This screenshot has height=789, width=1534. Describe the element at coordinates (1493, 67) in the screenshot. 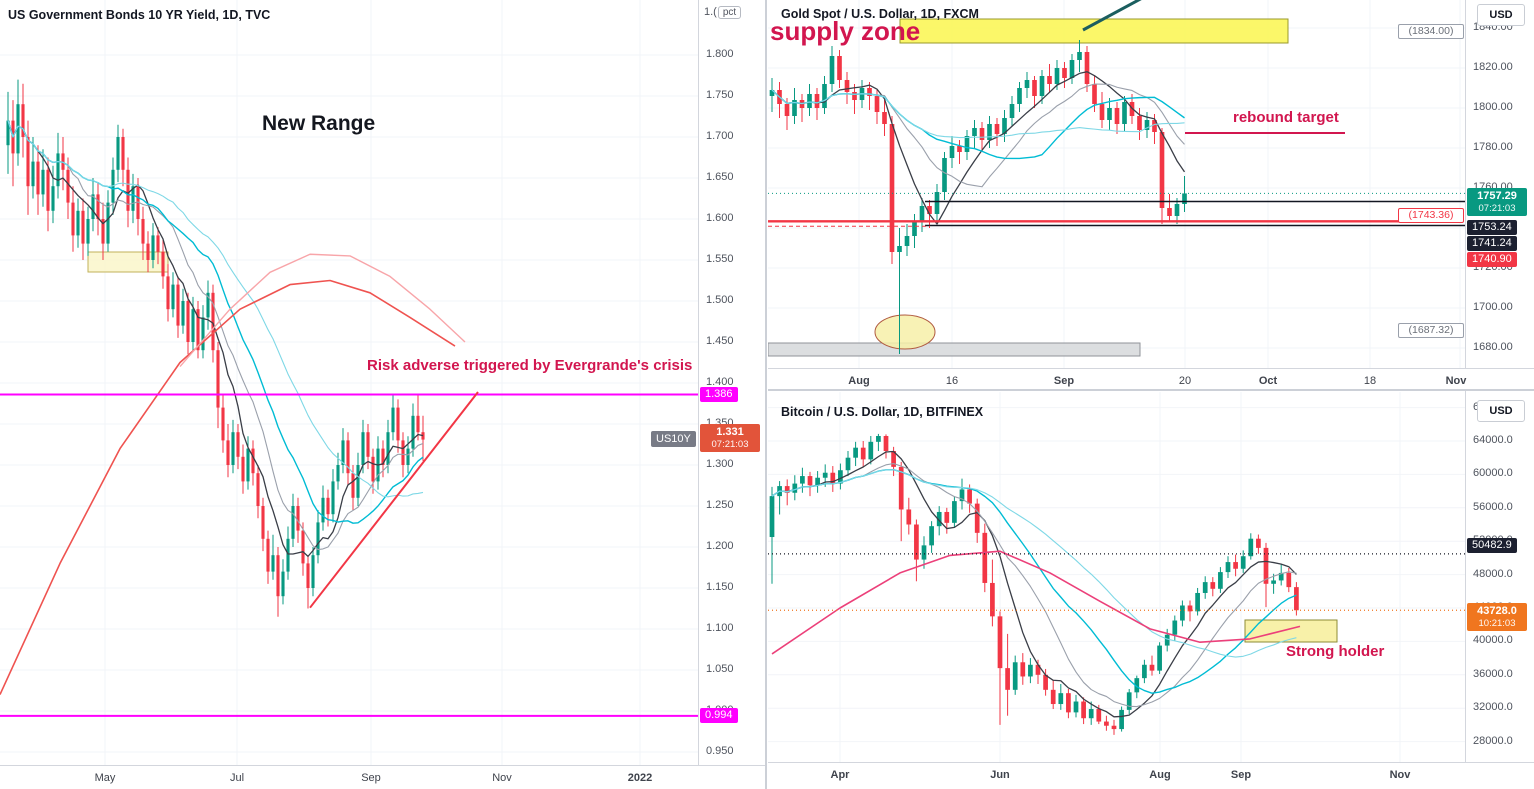

I see `price-tick: 1820.00` at that location.